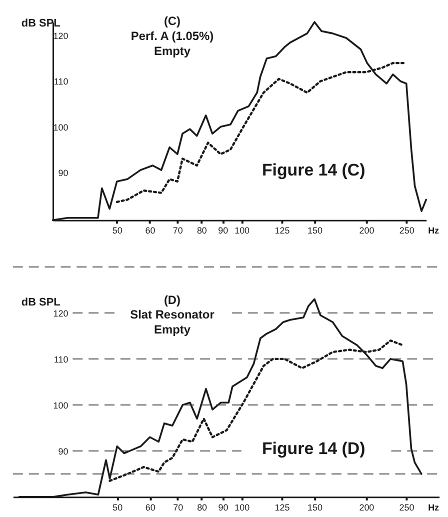  What do you see at coordinates (172, 21) in the screenshot?
I see `chart-title: (C)` at bounding box center [172, 21].